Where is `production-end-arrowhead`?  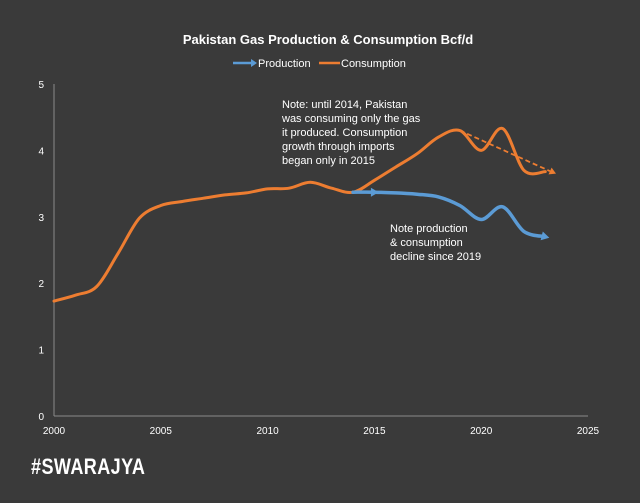 production-end-arrowhead is located at coordinates (545, 236).